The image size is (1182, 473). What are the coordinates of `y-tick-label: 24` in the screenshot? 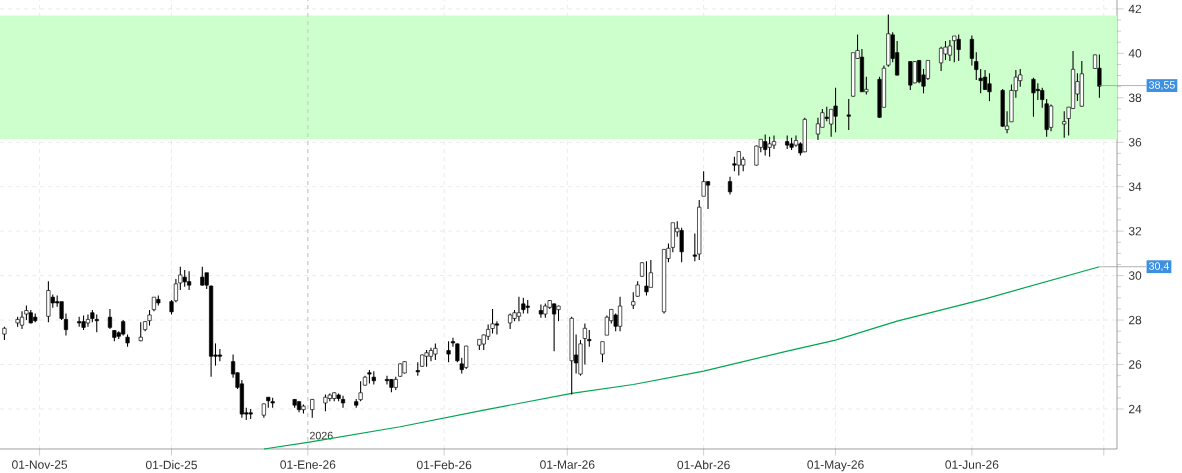 It's located at (1135, 409).